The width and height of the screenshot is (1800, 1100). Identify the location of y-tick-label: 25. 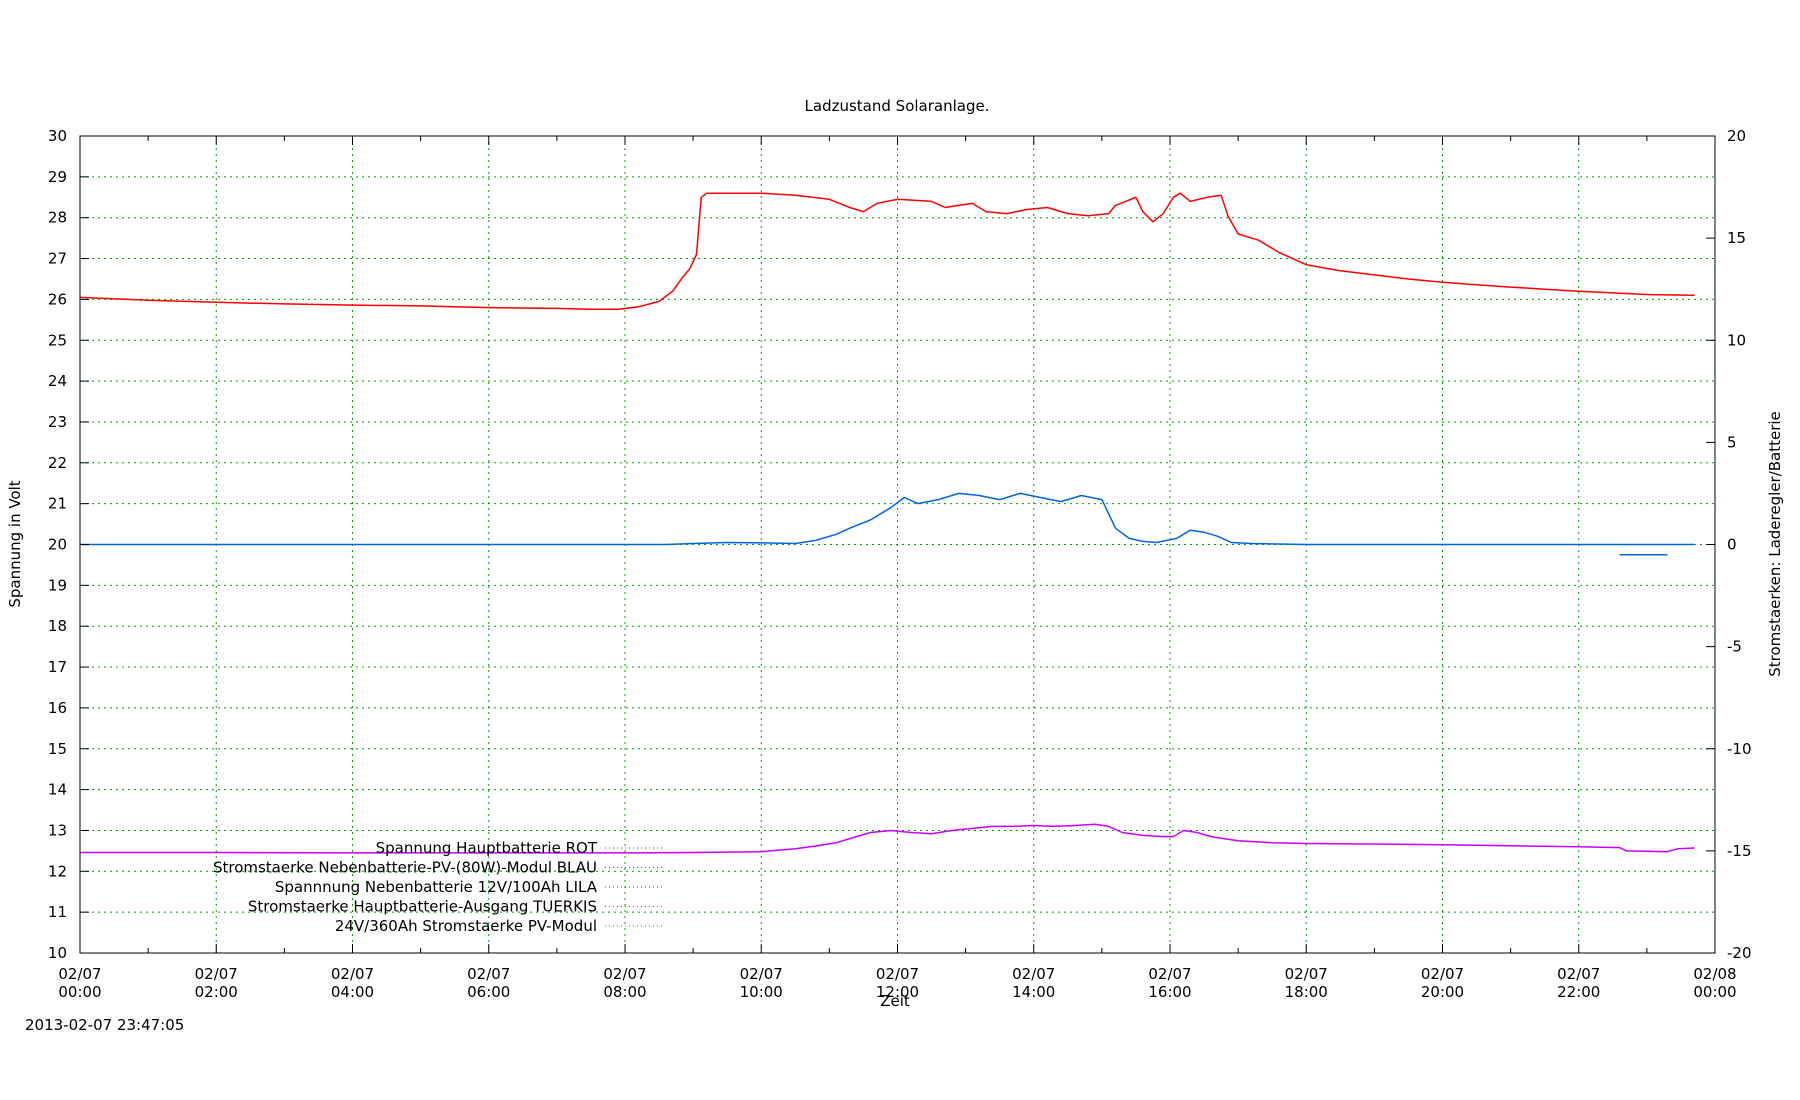
(57, 340).